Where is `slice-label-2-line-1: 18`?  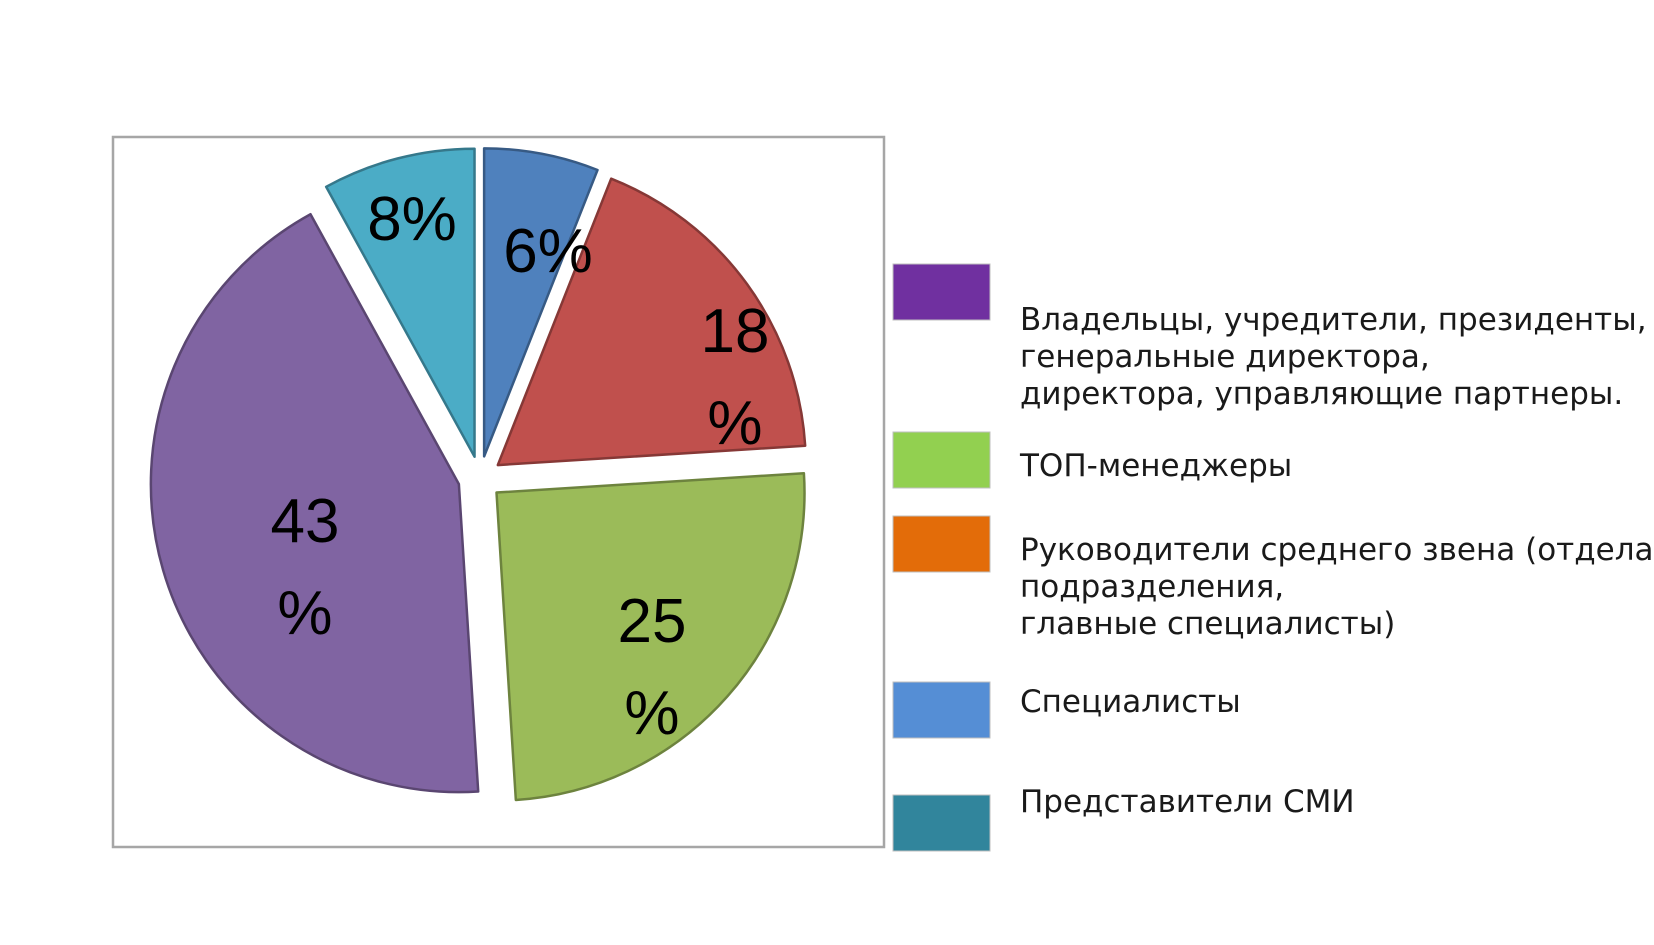
slice-label-2-line-1: 18 is located at coordinates (735, 331).